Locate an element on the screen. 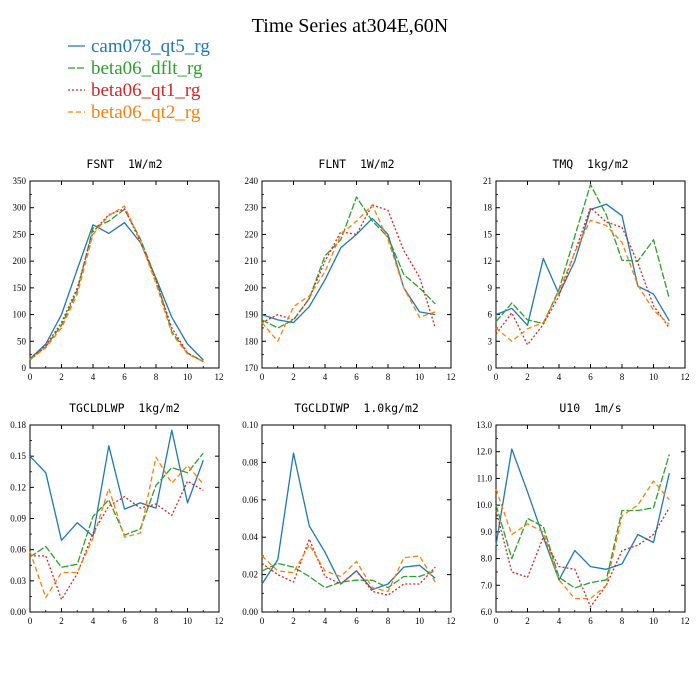 The height and width of the screenshot is (700, 700). legend-label: beta06_qt1_rg is located at coordinates (146, 90).